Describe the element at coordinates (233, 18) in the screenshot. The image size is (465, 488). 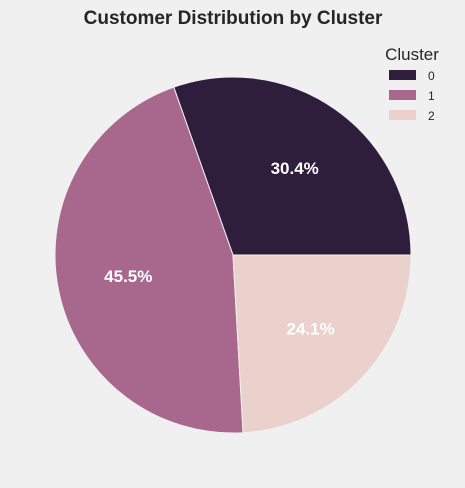
I see `chart-title: Customer Distribution by Cluster` at that location.